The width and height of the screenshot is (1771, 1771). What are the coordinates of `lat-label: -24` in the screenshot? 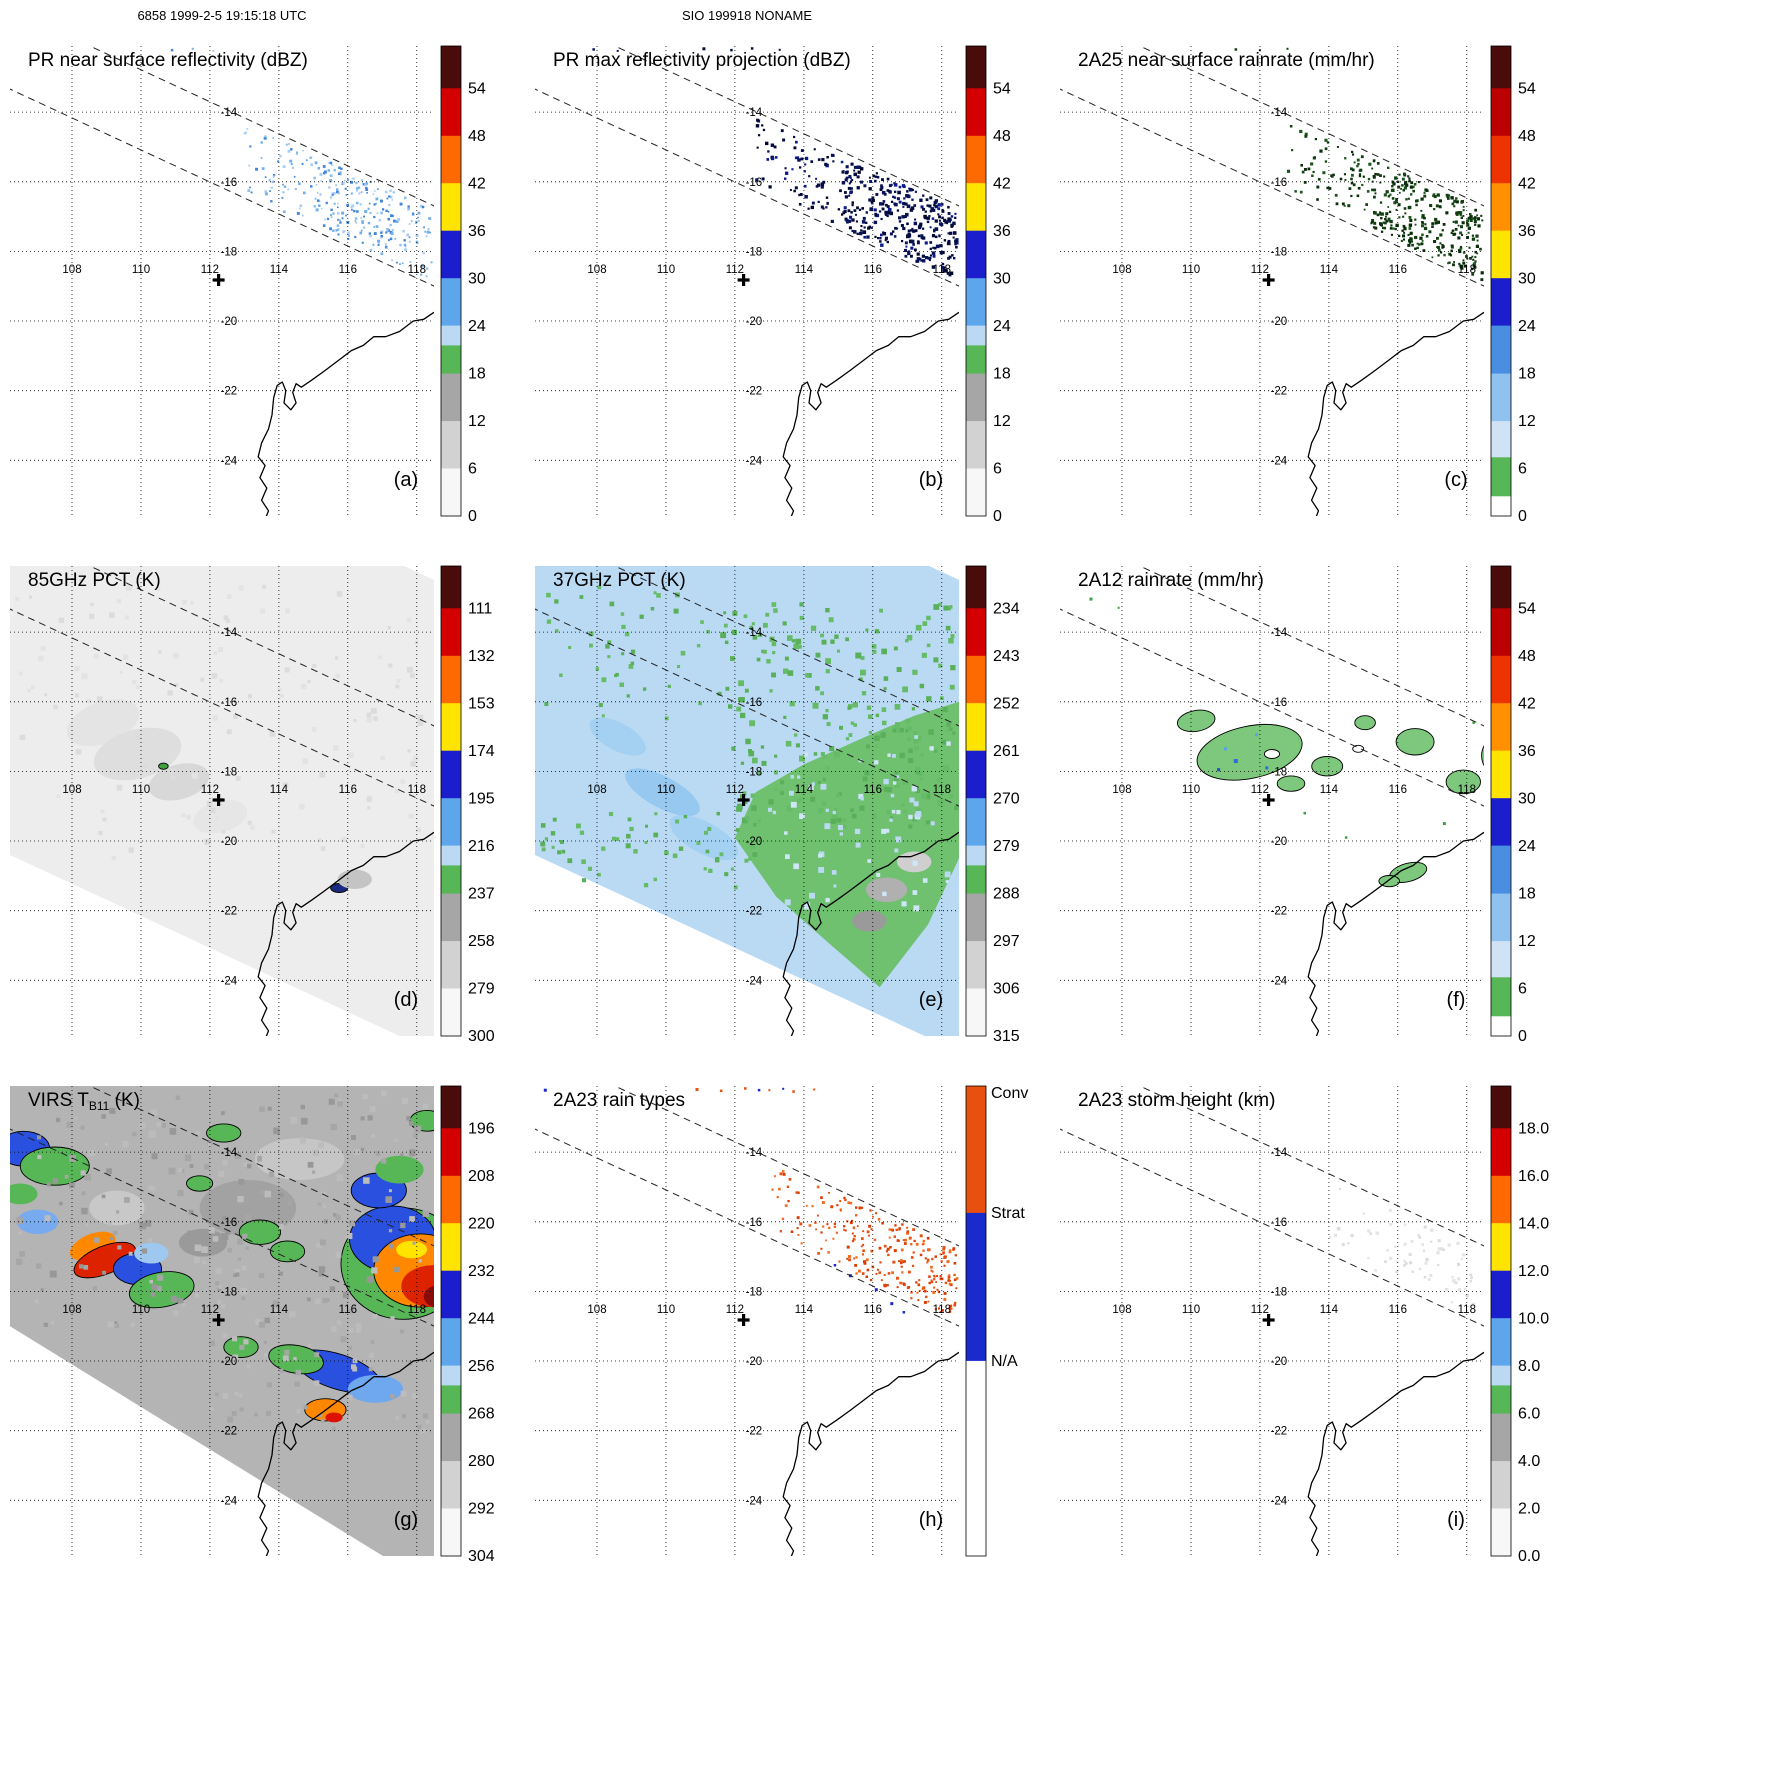 It's located at (1279, 461).